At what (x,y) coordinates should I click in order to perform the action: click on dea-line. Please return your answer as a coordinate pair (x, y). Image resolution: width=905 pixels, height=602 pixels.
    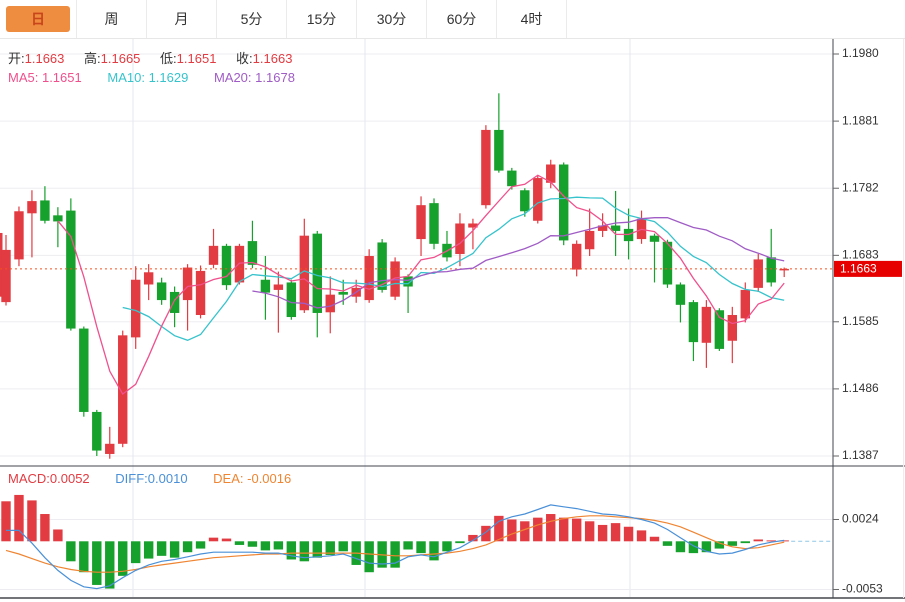
    Looking at the image, I should click on (395, 544).